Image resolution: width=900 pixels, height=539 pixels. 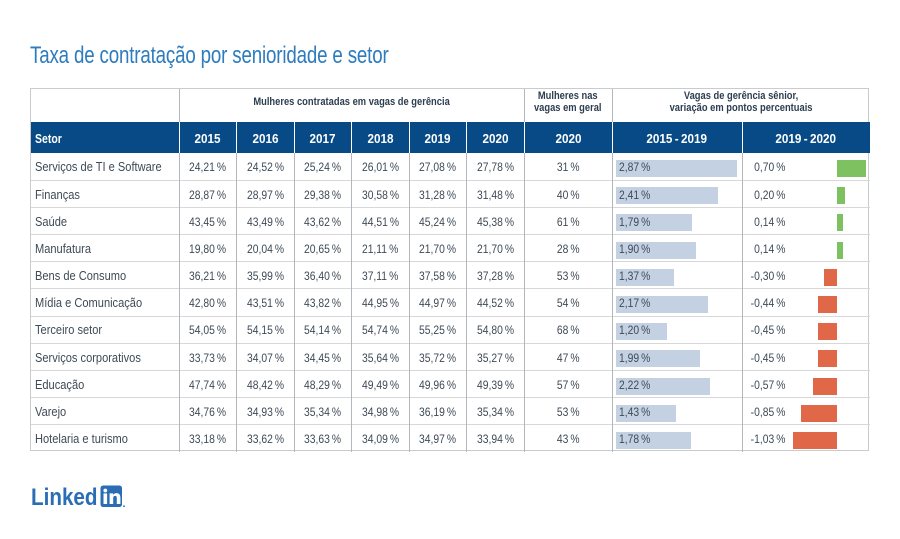 What do you see at coordinates (64, 496) in the screenshot?
I see `svg-text: Linked` at bounding box center [64, 496].